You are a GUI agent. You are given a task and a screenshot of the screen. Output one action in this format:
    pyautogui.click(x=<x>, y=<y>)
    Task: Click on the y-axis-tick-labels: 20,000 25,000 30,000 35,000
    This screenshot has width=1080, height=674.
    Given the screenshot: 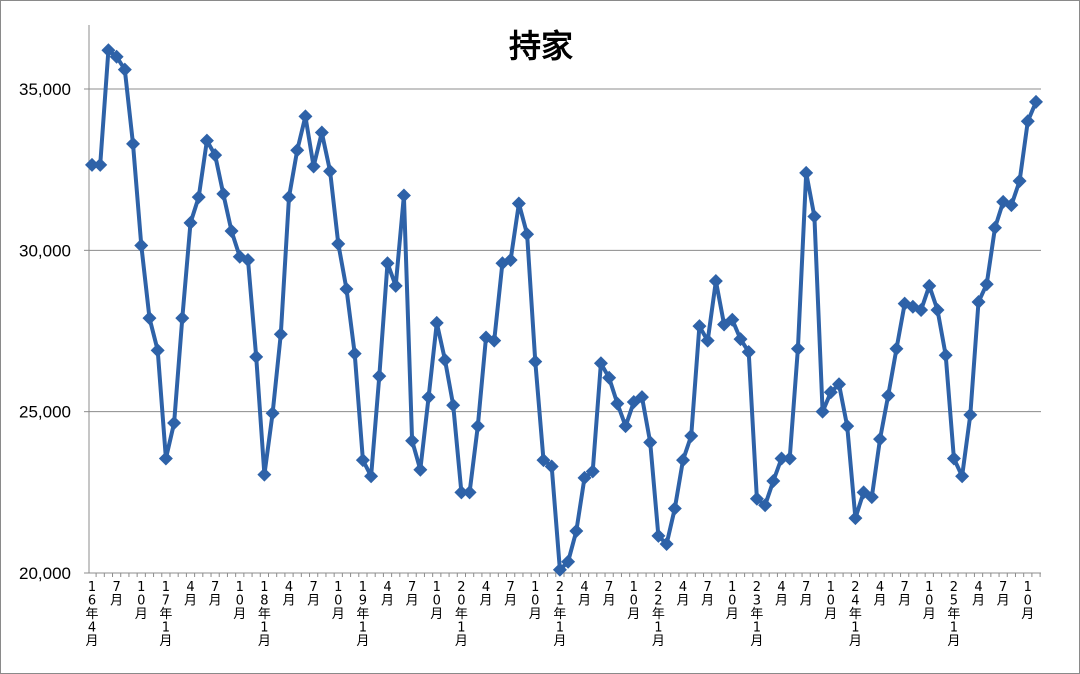 What is the action you would take?
    pyautogui.click(x=45, y=331)
    